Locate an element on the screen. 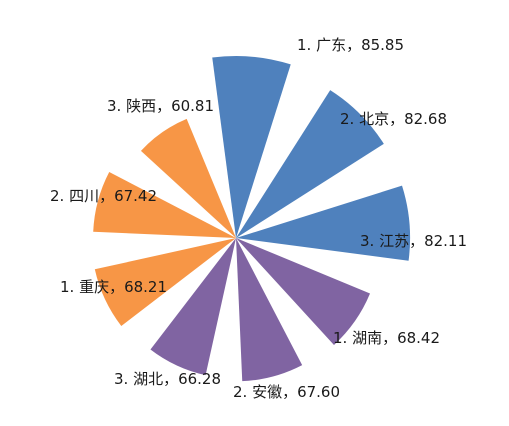 The height and width of the screenshot is (426, 509). data-label-6: 3. 湖北，66.28 is located at coordinates (167, 379).